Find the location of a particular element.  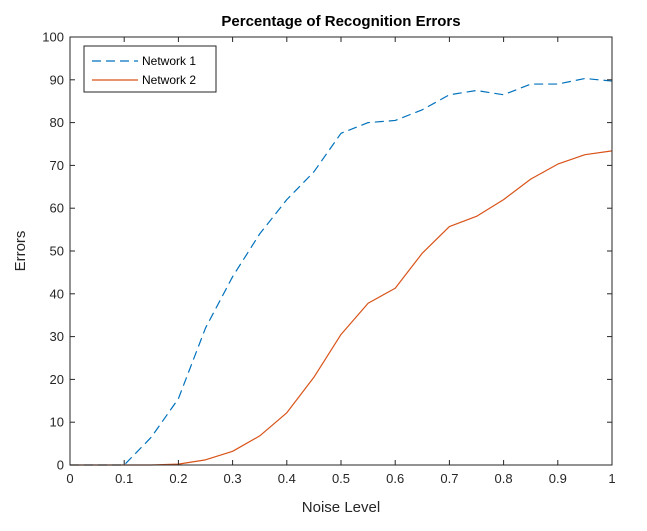

y-axis-label: Errors is located at coordinates (20, 251).